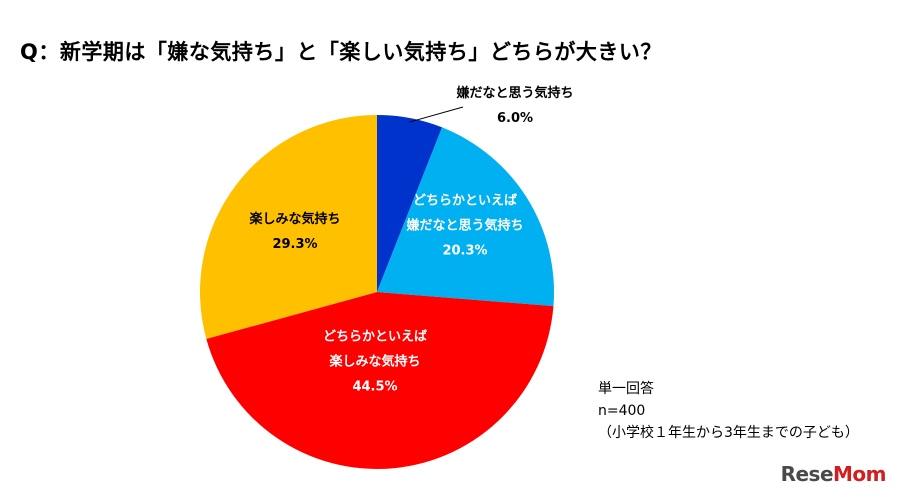 This screenshot has width=900, height=500. Describe the element at coordinates (464, 226) in the screenshot. I see `slice-docchika-iya-label: 嫌だなと思う気持ち` at that location.